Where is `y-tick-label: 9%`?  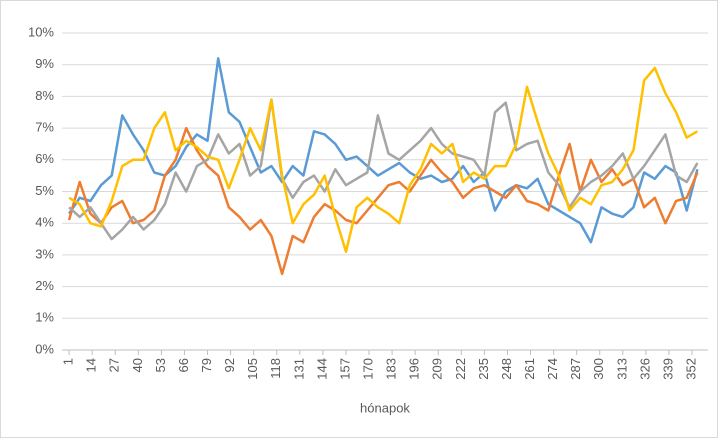
y-tick-label: 9% is located at coordinates (44, 63).